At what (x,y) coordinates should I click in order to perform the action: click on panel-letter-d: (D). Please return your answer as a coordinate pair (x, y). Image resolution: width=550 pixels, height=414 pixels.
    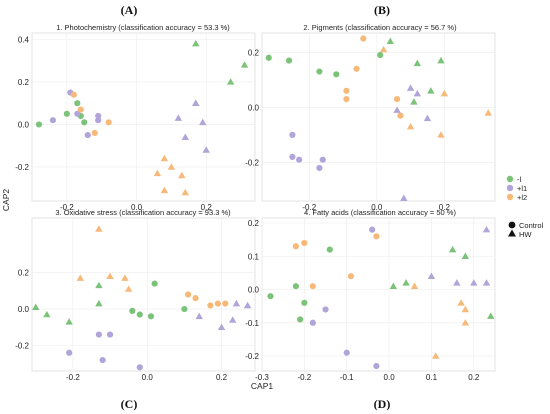
    Looking at the image, I should click on (382, 404).